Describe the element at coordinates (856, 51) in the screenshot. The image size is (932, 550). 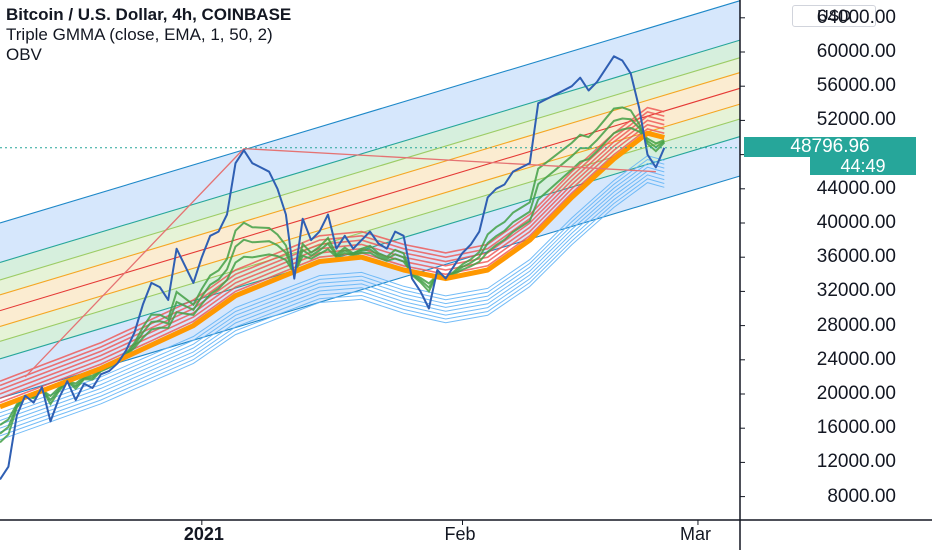
I see `y-tick-label: 60000.00` at that location.